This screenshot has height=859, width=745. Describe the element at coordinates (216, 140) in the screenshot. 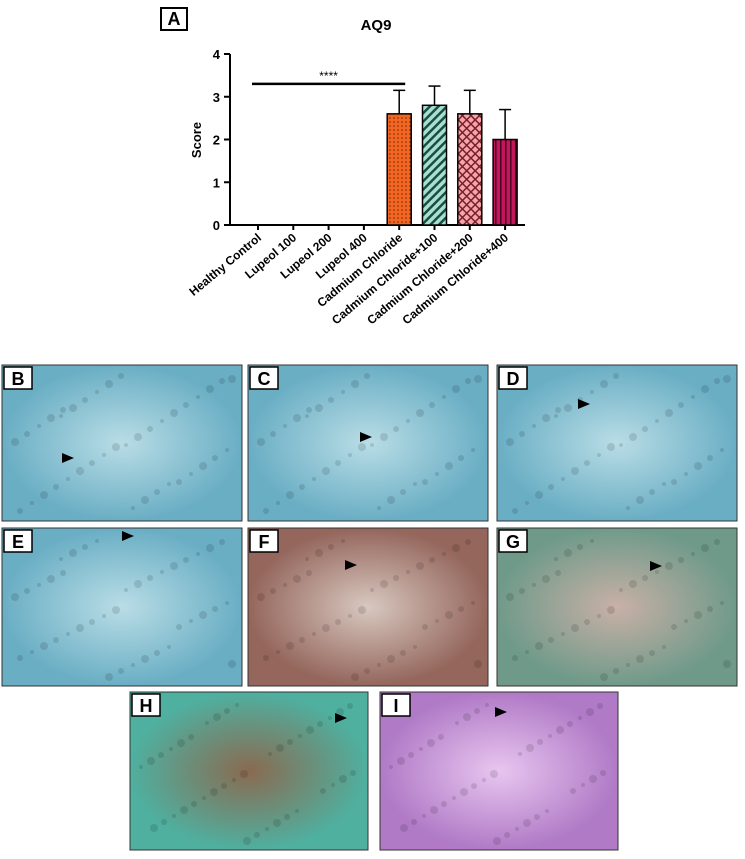

I see `y-tick-label: 2` at that location.